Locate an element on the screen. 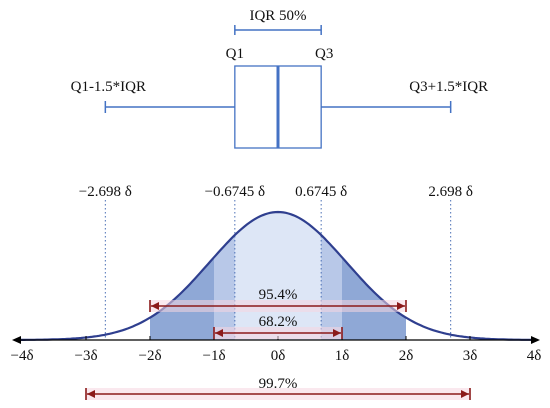 The image size is (550, 408). x-tick-label: 3δ is located at coordinates (470, 356).